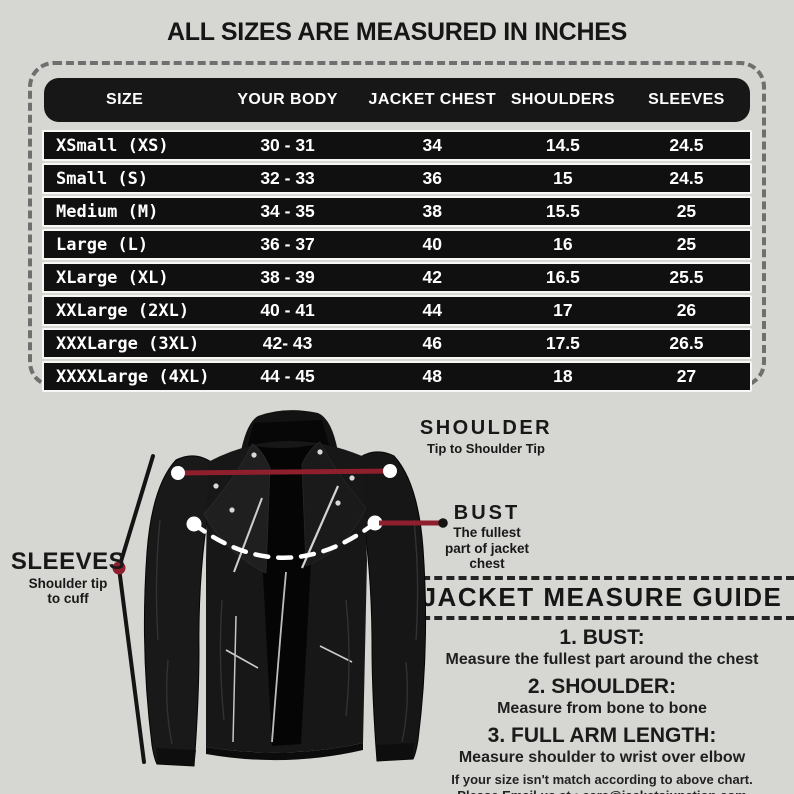 The width and height of the screenshot is (794, 794). What do you see at coordinates (287, 211) in the screenshot?
I see `cell-body: 34 - 35` at bounding box center [287, 211].